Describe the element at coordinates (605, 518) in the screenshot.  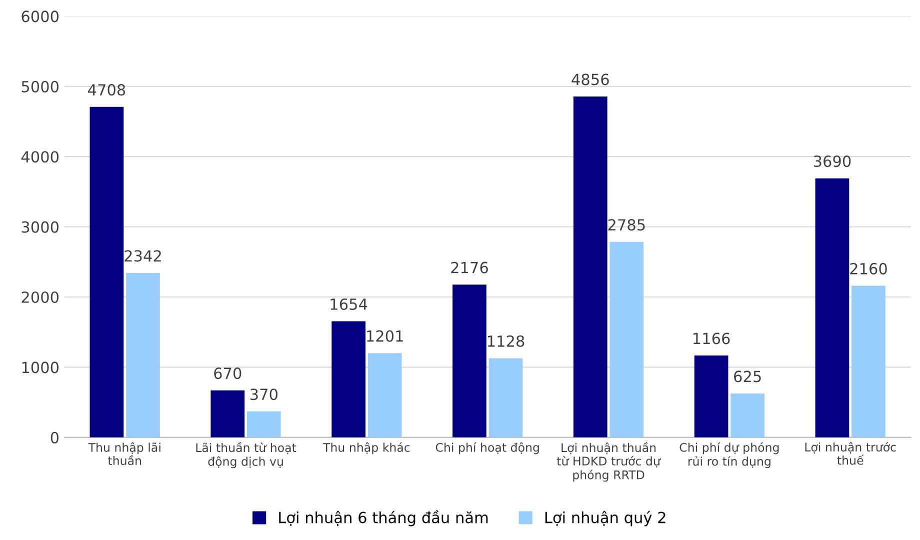
I see `legend-label: Lợi nhuận quý 2` at that location.